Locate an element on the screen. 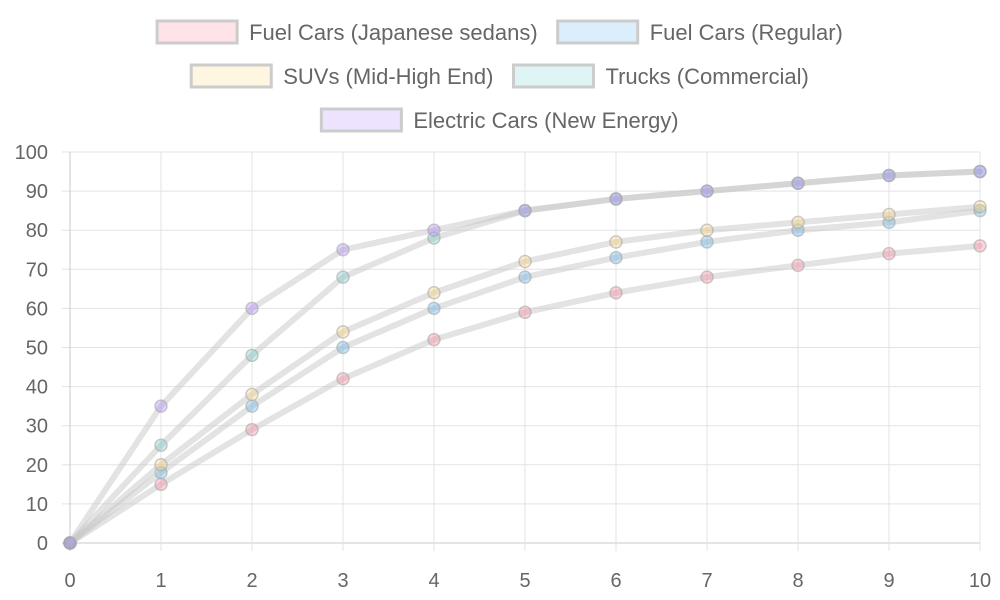 Image resolution: width=1000 pixels, height=600 pixels. x-tick-label: 1 is located at coordinates (160, 581).